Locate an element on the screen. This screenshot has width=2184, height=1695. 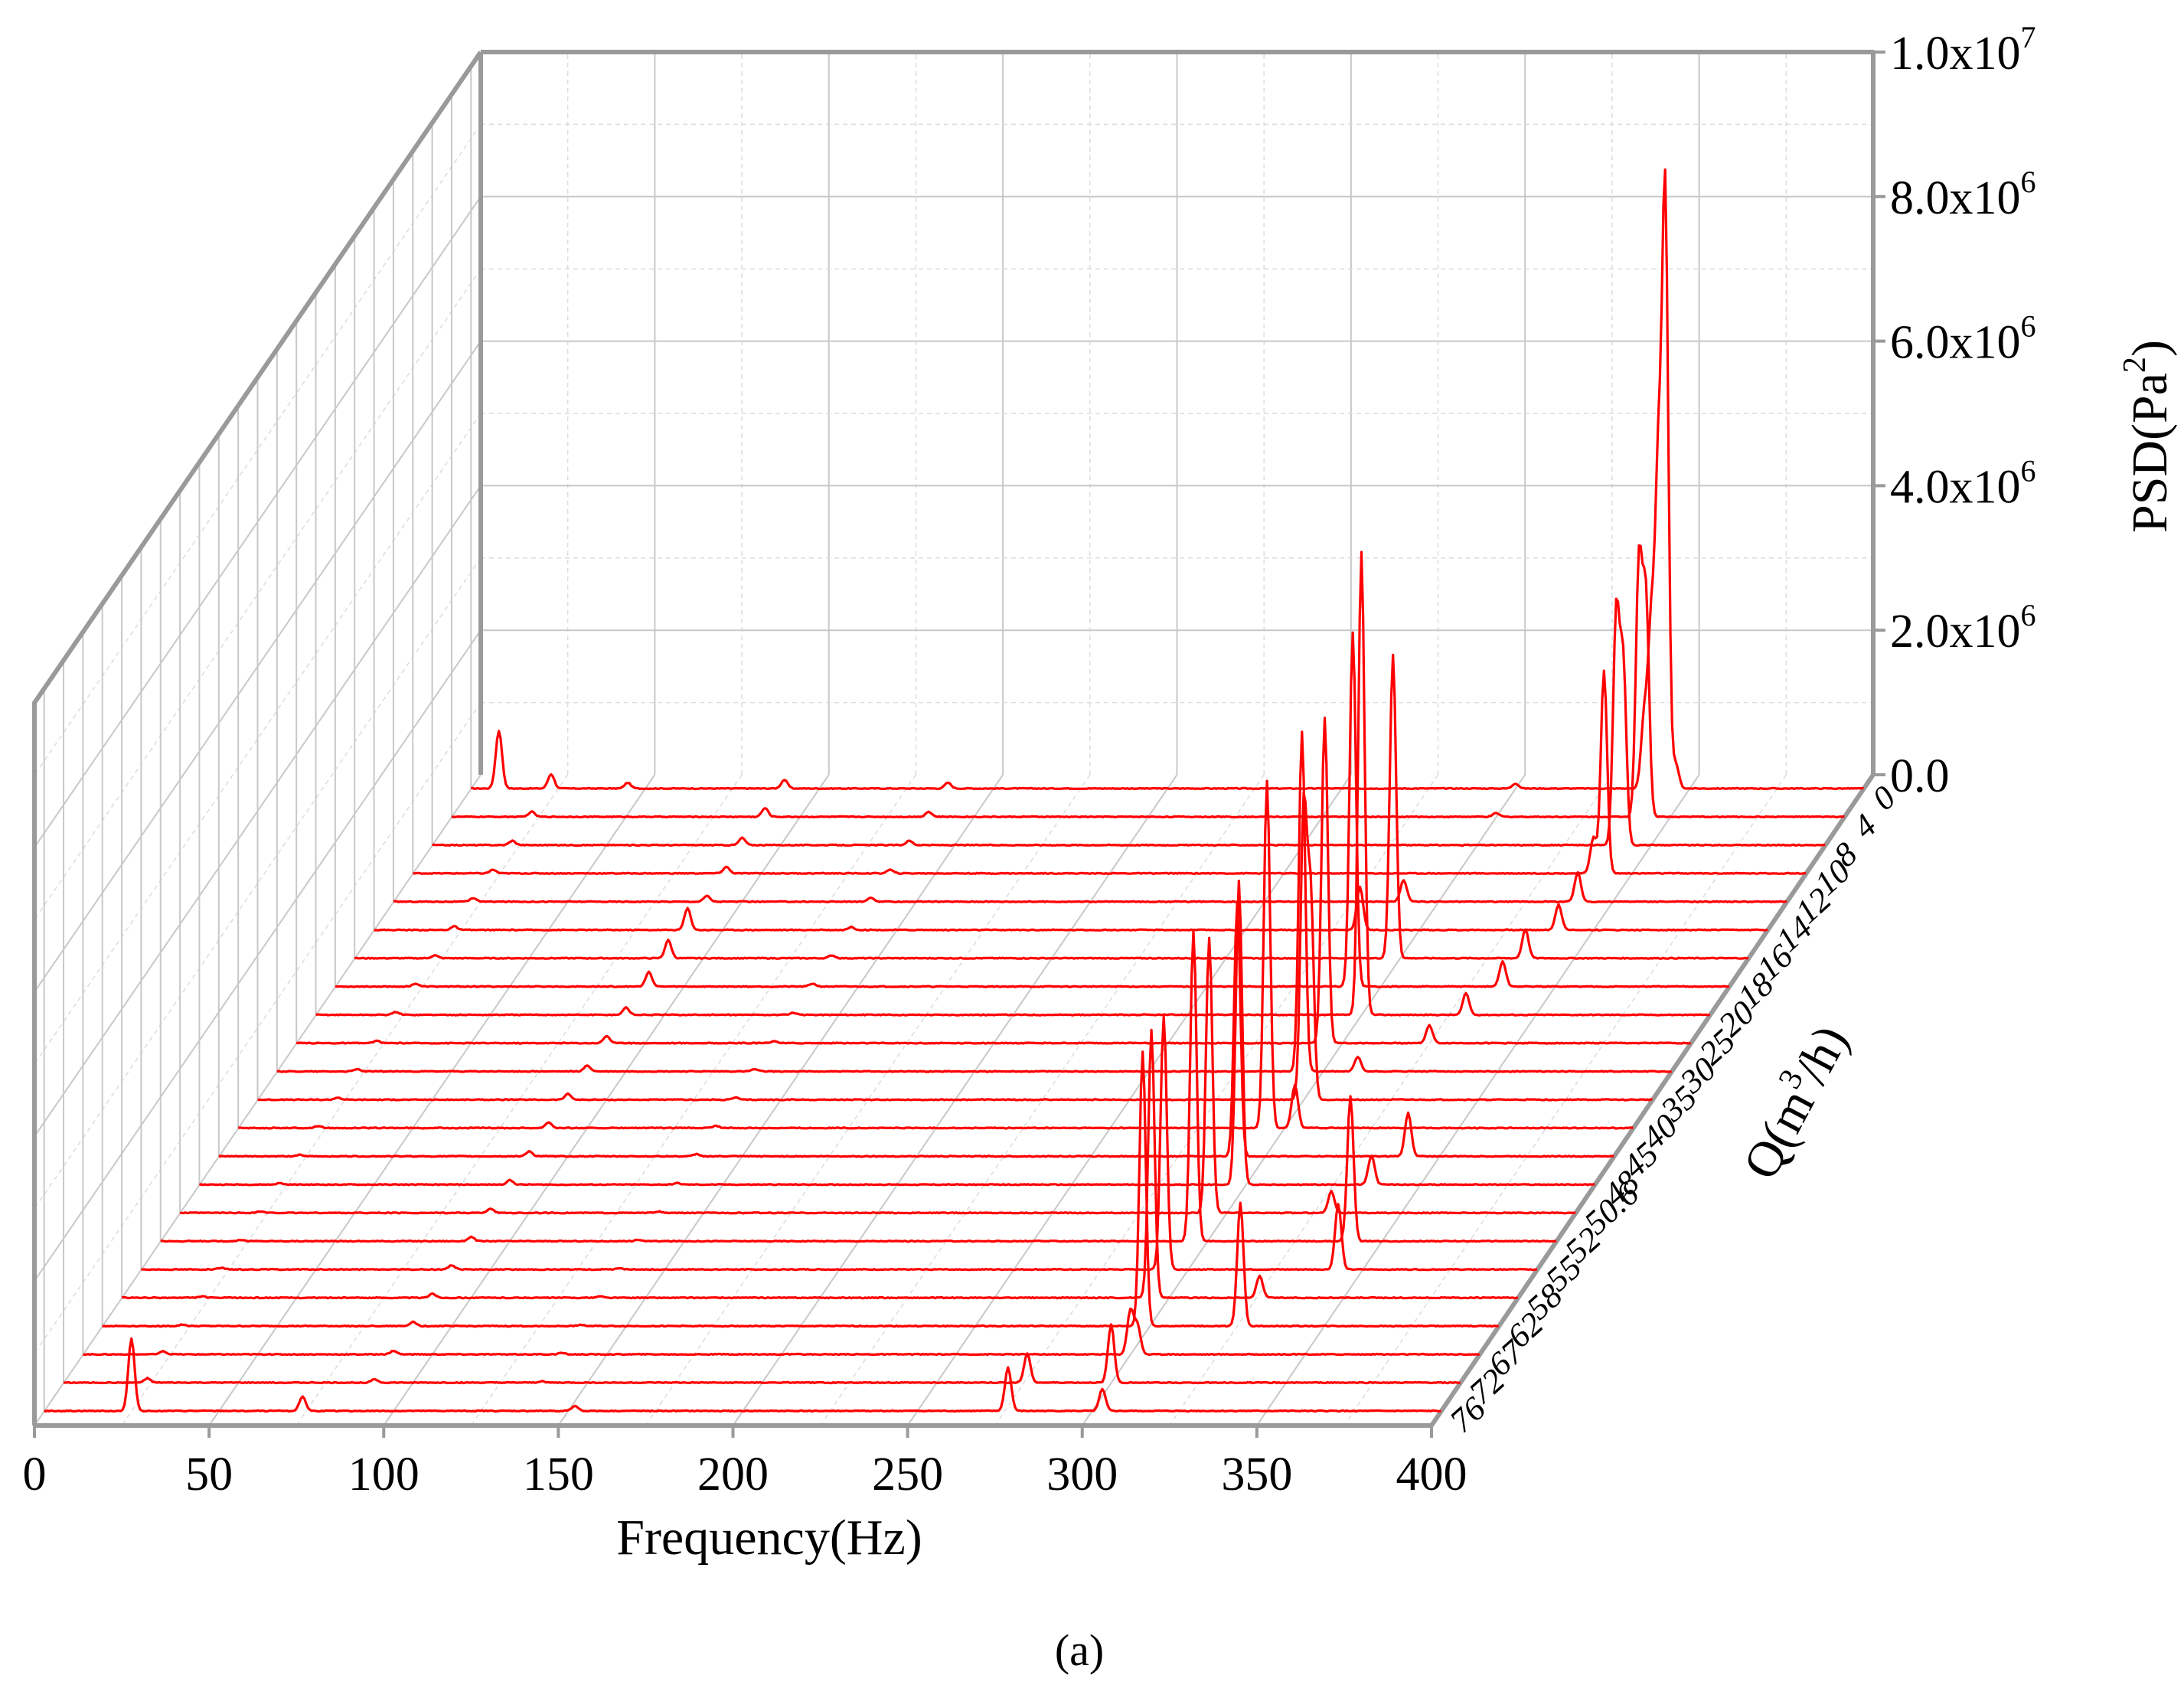
y-tick-label: 8.0x10⁶ is located at coordinates (1963, 194).